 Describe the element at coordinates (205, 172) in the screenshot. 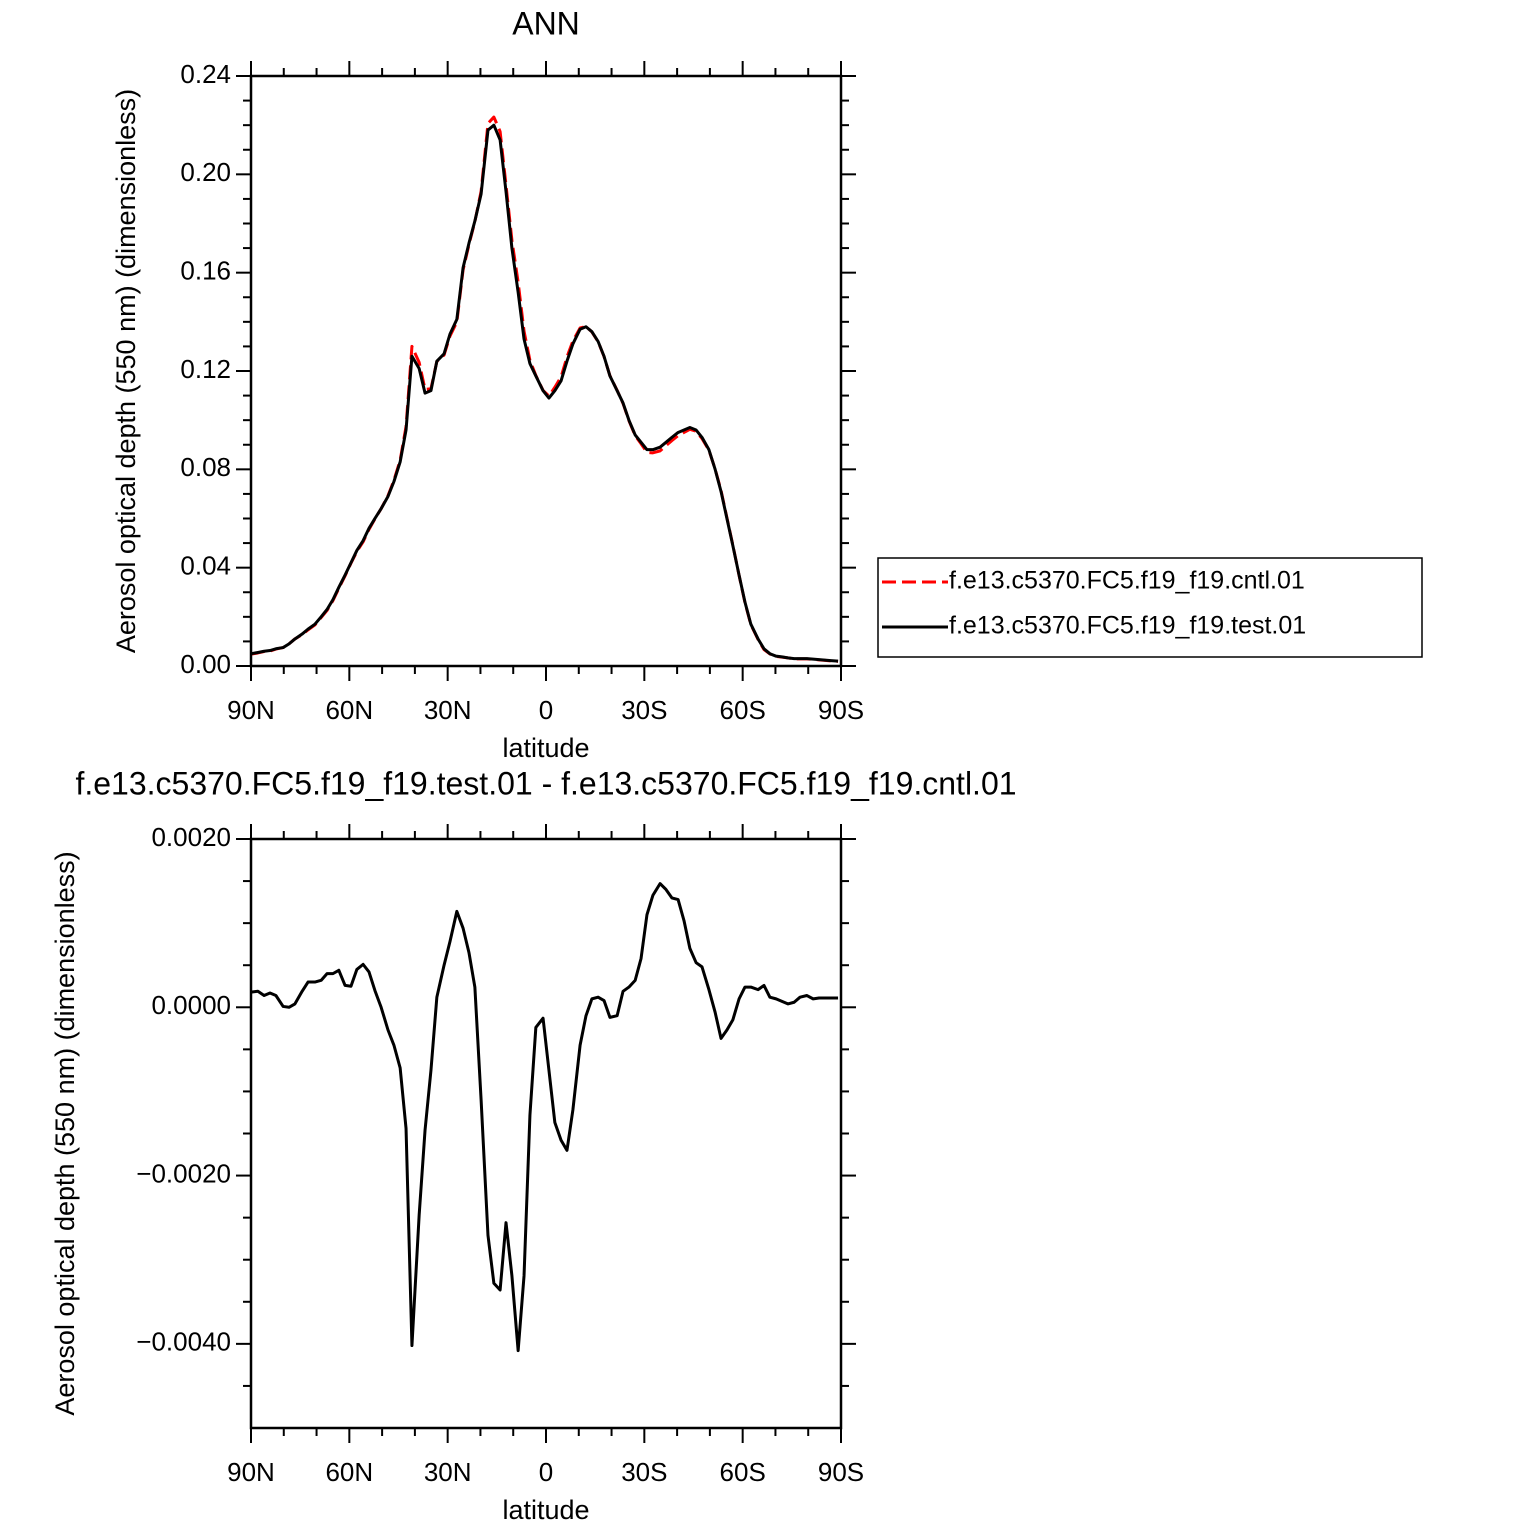

I see `y-tick-label: 0.20` at that location.